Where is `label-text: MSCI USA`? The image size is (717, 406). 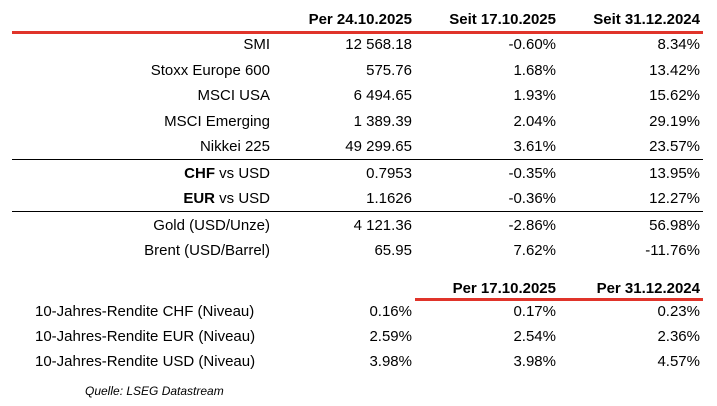
label-text: MSCI USA is located at coordinates (233, 95).